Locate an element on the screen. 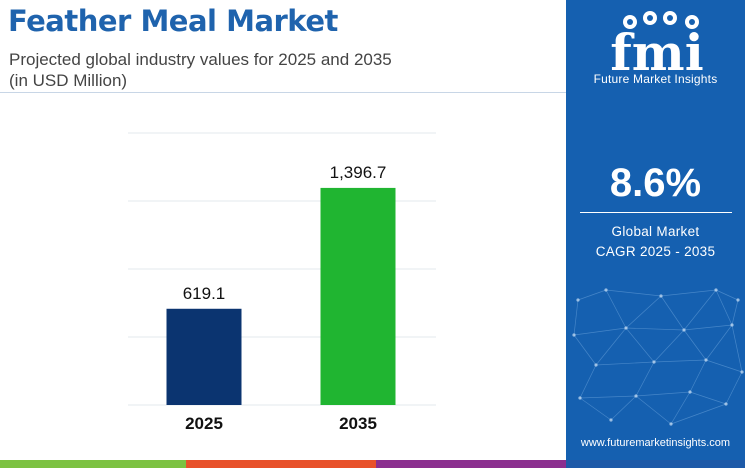 The height and width of the screenshot is (468, 745). cagr-label-line-1: Global Market is located at coordinates (655, 231).